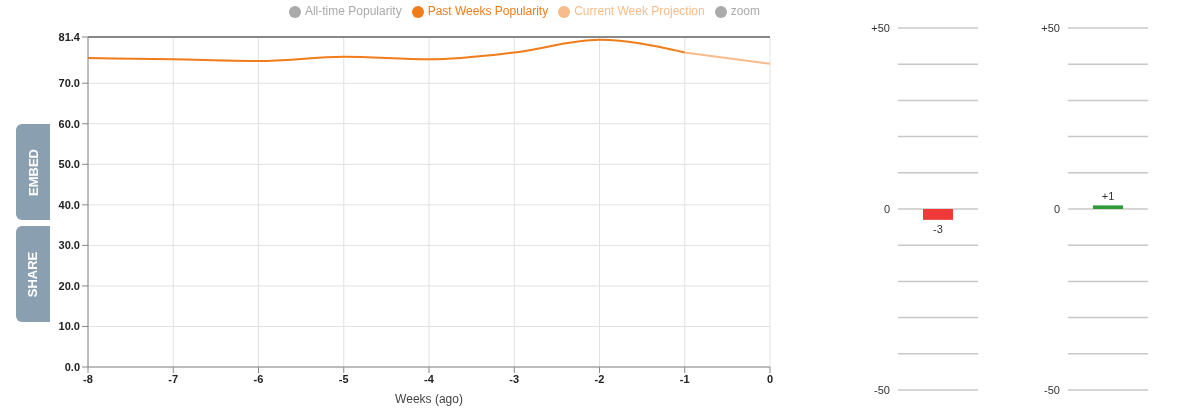 The image size is (1201, 416). What do you see at coordinates (429, 378) in the screenshot?
I see `x-tick-label: -4` at bounding box center [429, 378].